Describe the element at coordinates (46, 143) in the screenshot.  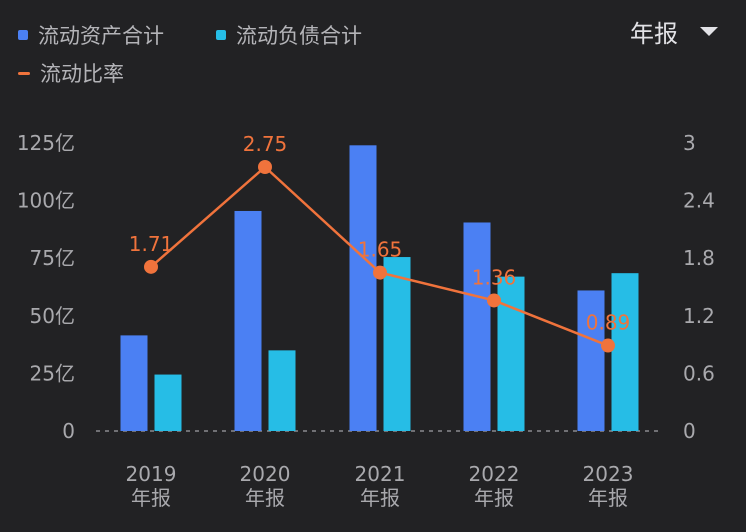
I see `y-left-tick-label: 125亿` at that location.